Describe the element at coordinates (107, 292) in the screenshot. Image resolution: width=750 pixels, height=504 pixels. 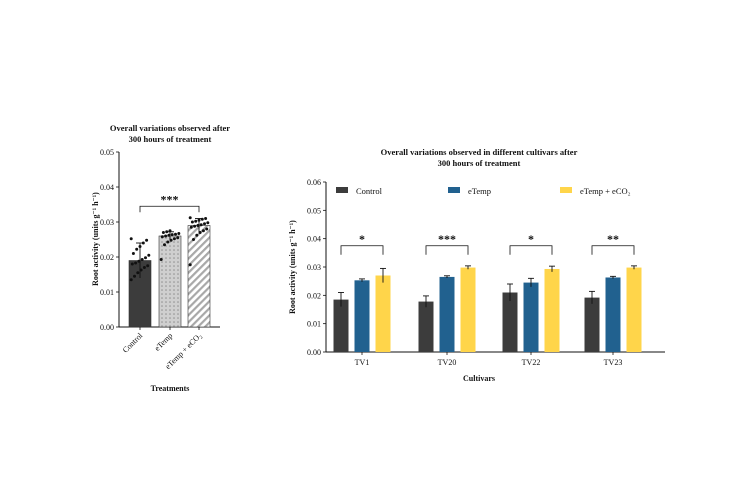
I see `left-y-tick-label: 0.01` at that location.